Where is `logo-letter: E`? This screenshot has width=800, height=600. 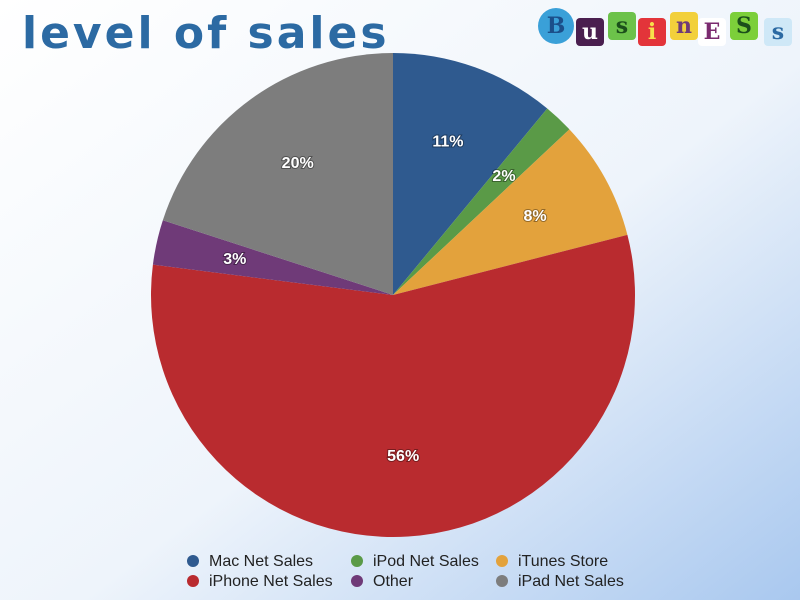
logo-letter: E is located at coordinates (712, 32).